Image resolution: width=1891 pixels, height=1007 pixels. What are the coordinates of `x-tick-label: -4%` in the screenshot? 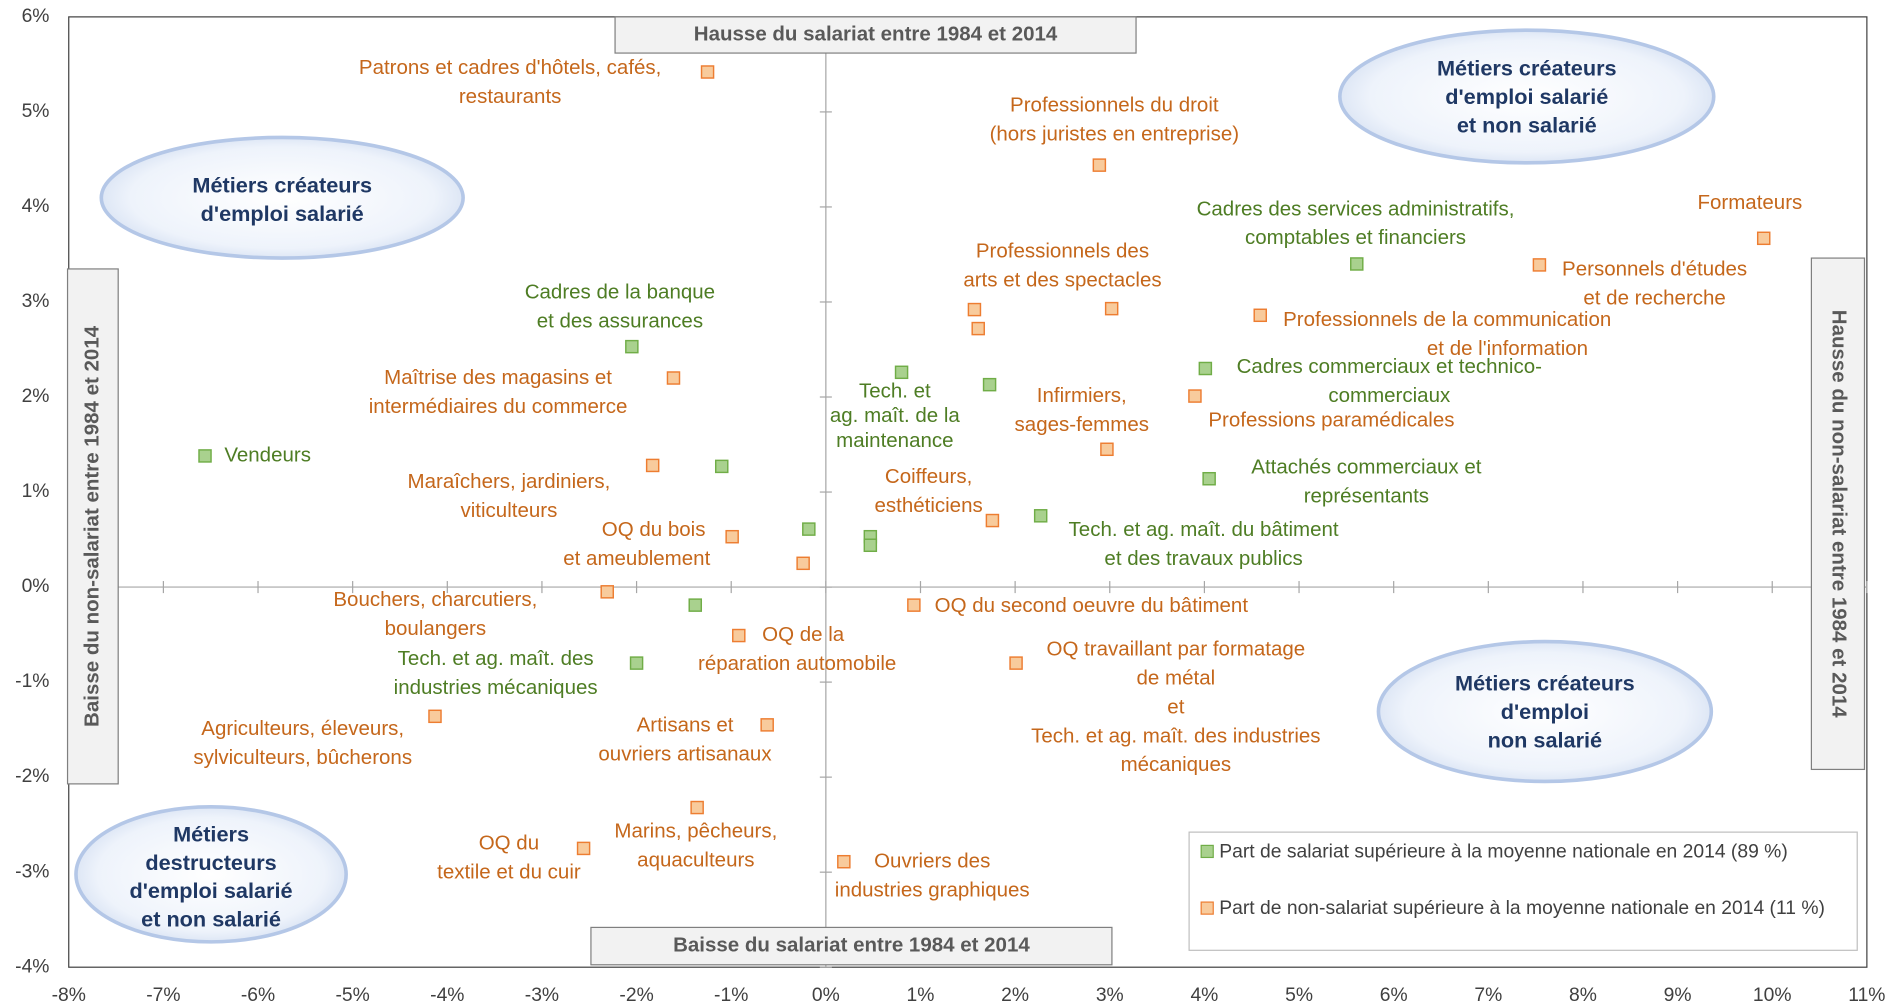 It's located at (447, 995).